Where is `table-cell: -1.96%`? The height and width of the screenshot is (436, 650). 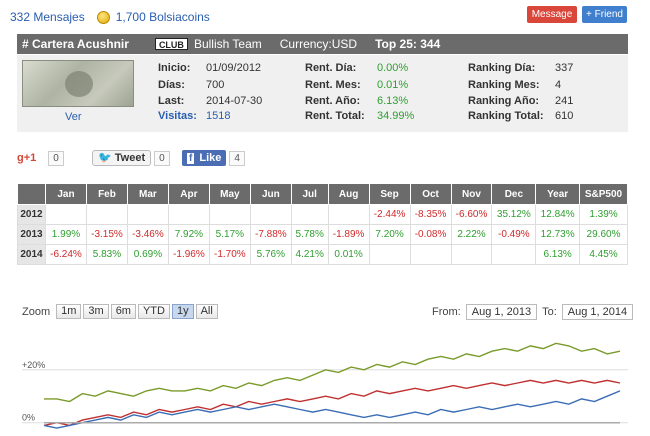 table-cell: -1.96% is located at coordinates (188, 254).